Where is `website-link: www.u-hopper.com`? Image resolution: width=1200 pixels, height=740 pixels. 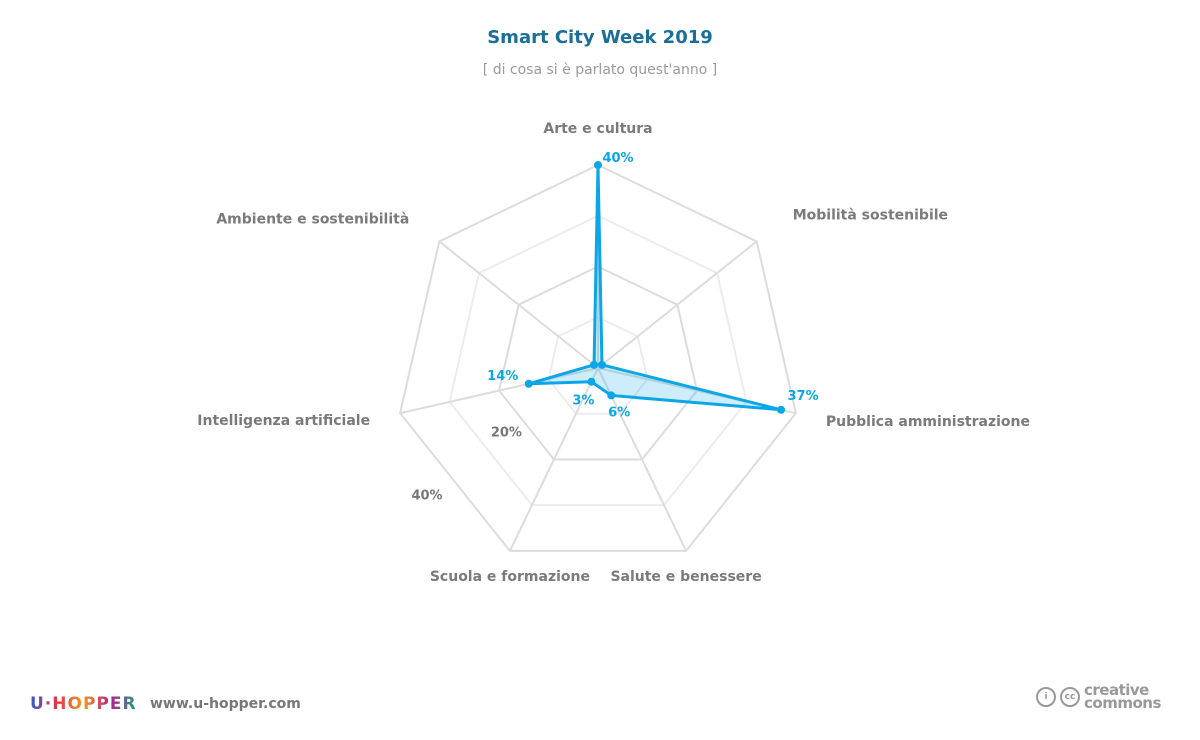
website-link: www.u-hopper.com is located at coordinates (225, 704).